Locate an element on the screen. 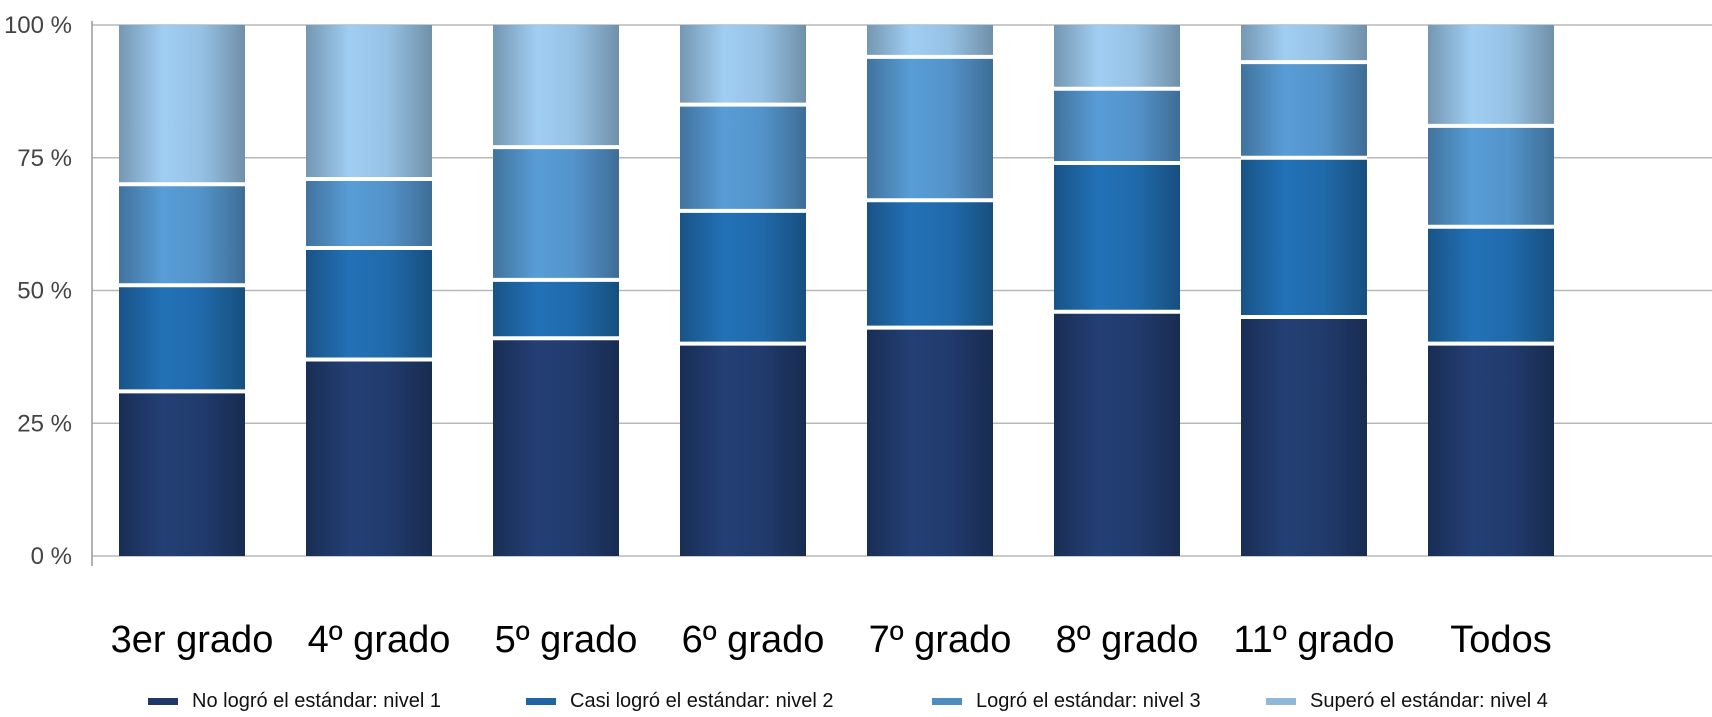 The height and width of the screenshot is (717, 1712). legend-item: Logró el estándar: nivel 3 is located at coordinates (1066, 701).